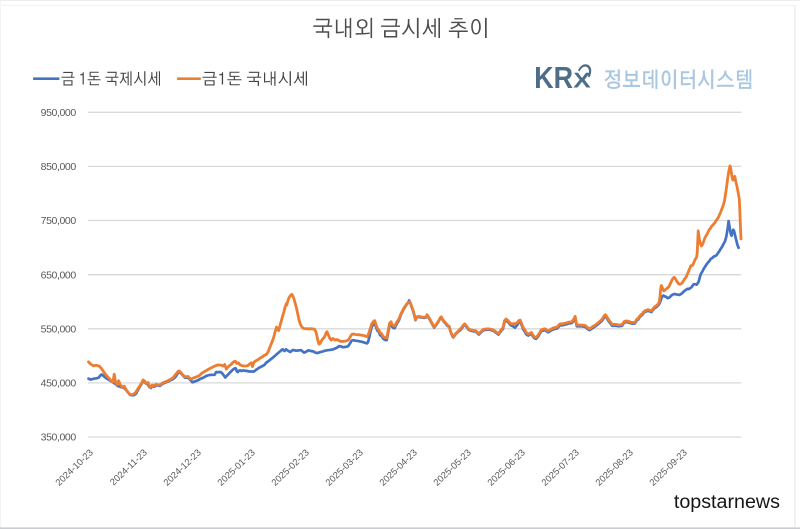 Image resolution: width=800 pixels, height=529 pixels. I want to click on svg-text: topstarnews, so click(727, 502).